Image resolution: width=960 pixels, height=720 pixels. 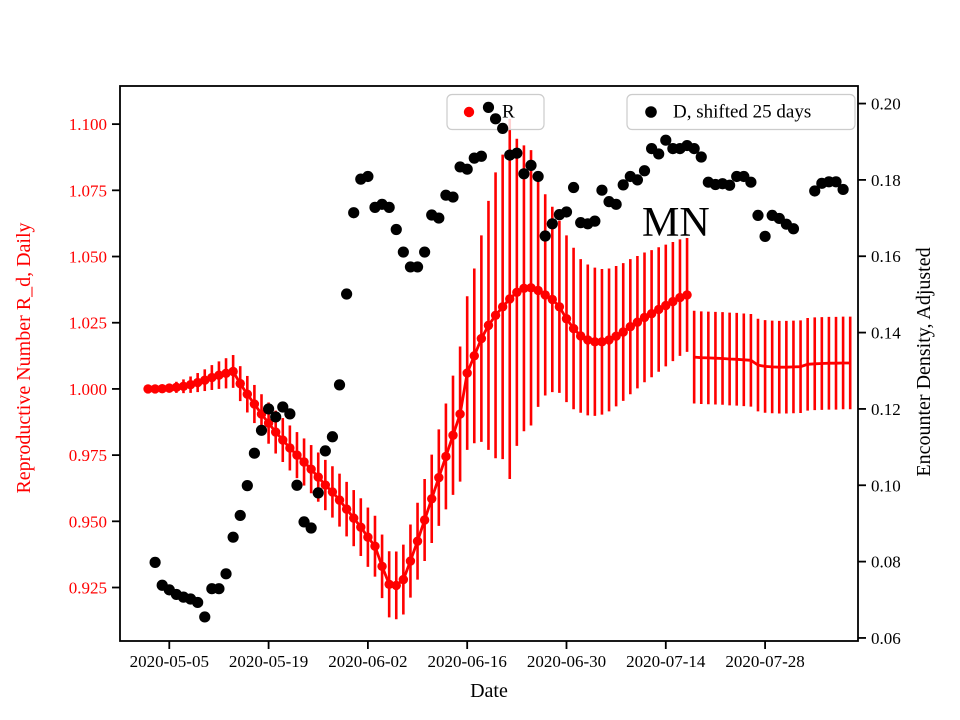 What do you see at coordinates (741, 112) in the screenshot?
I see `legend-d-box` at bounding box center [741, 112].